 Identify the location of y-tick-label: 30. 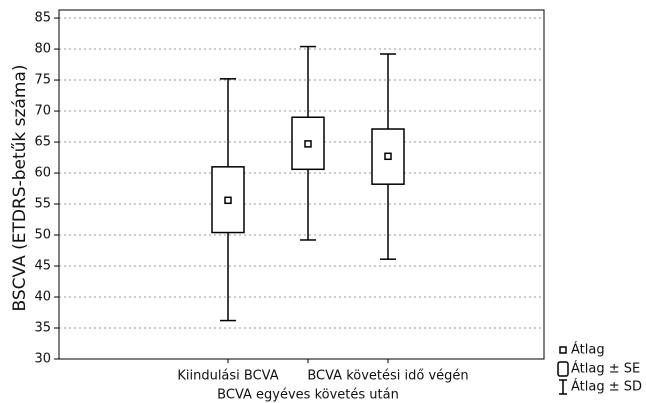
(42, 359).